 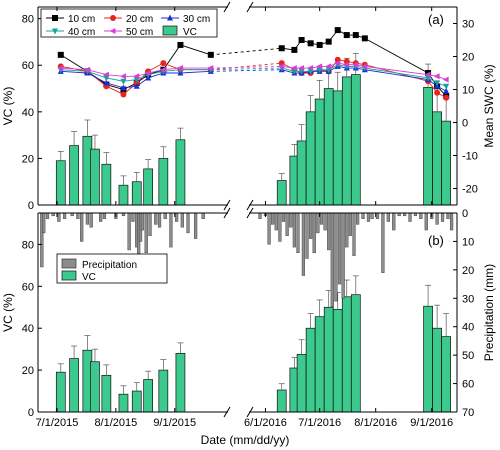 I want to click on legend-label: 40 cm, so click(x=81, y=32).